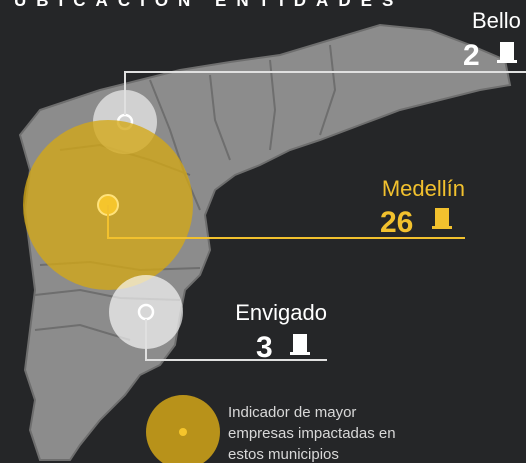 Image resolution: width=526 pixels, height=463 pixels. Describe the element at coordinates (264, 347) in the screenshot. I see `location-count: 3` at that location.